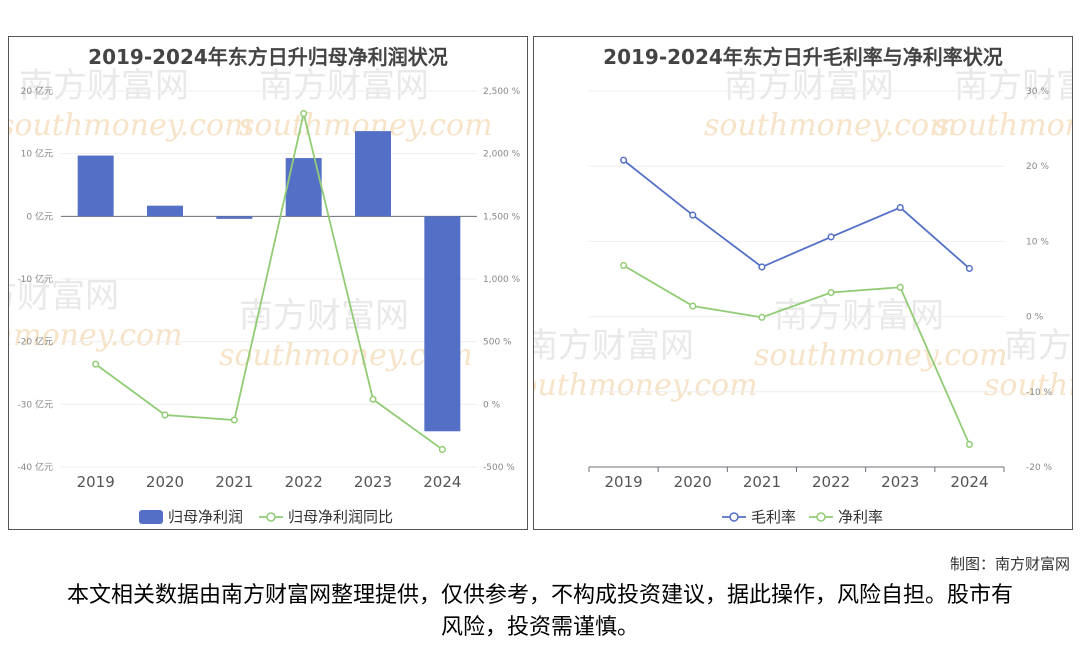 The height and width of the screenshot is (646, 1080). What do you see at coordinates (1037, 92) in the screenshot?
I see `y-right-tick-label: 30 %` at bounding box center [1037, 92].